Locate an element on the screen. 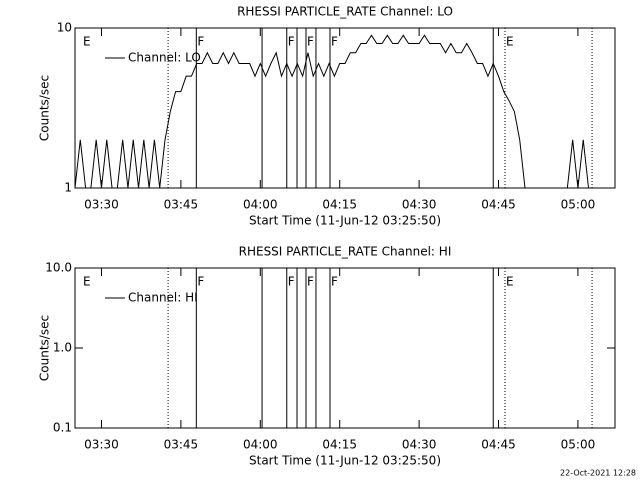  y-tick-label: 1.0 is located at coordinates (62, 348).